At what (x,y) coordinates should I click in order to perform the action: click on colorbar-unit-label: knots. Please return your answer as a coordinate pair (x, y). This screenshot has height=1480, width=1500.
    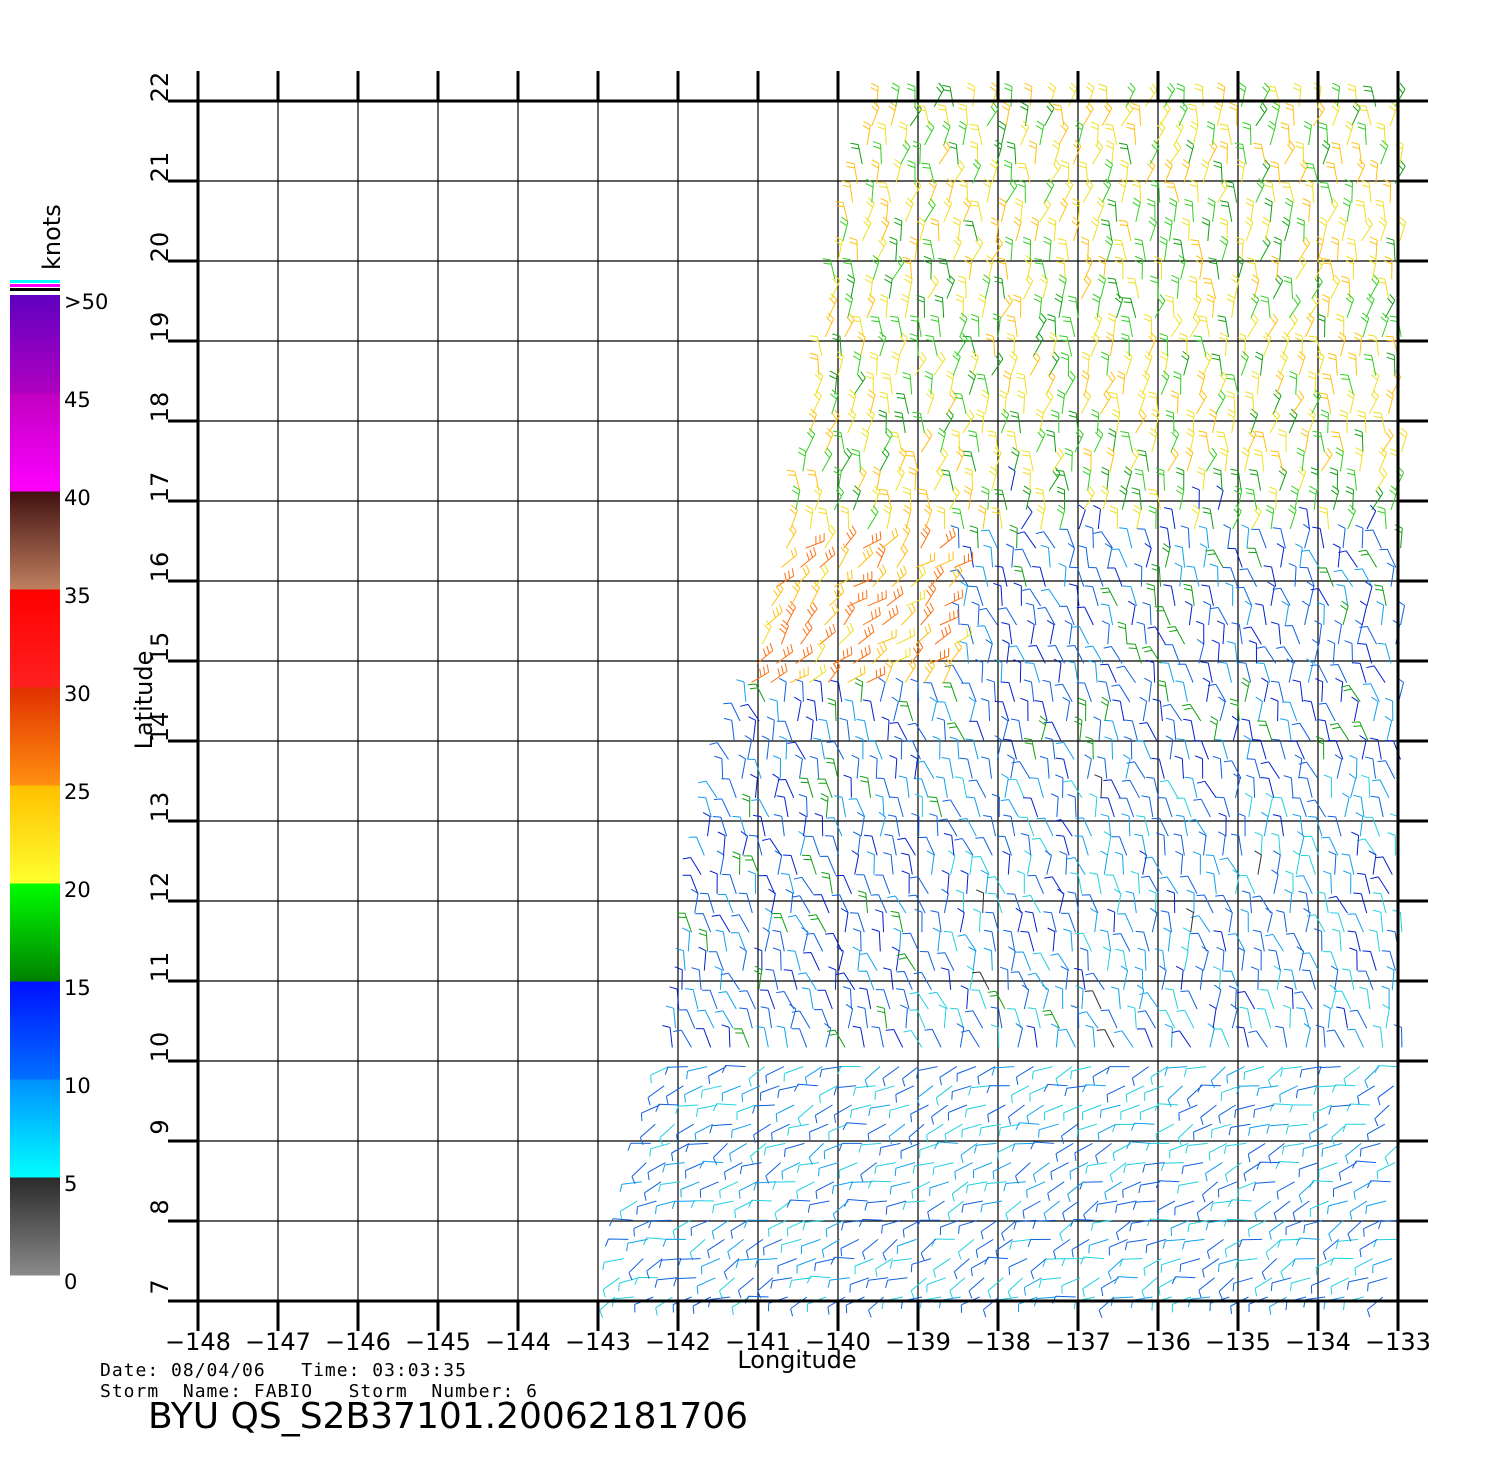
    Looking at the image, I should click on (52, 237).